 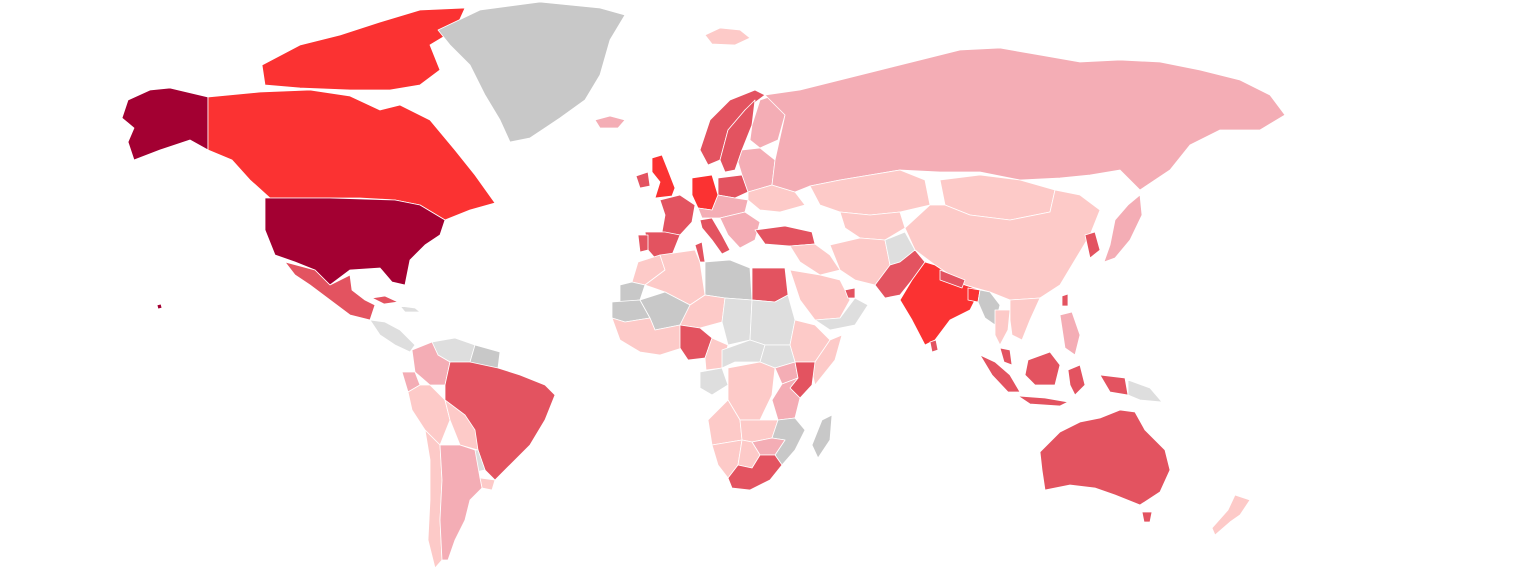 What do you see at coordinates (727, 36) in the screenshot?
I see `region-svalbard` at bounding box center [727, 36].